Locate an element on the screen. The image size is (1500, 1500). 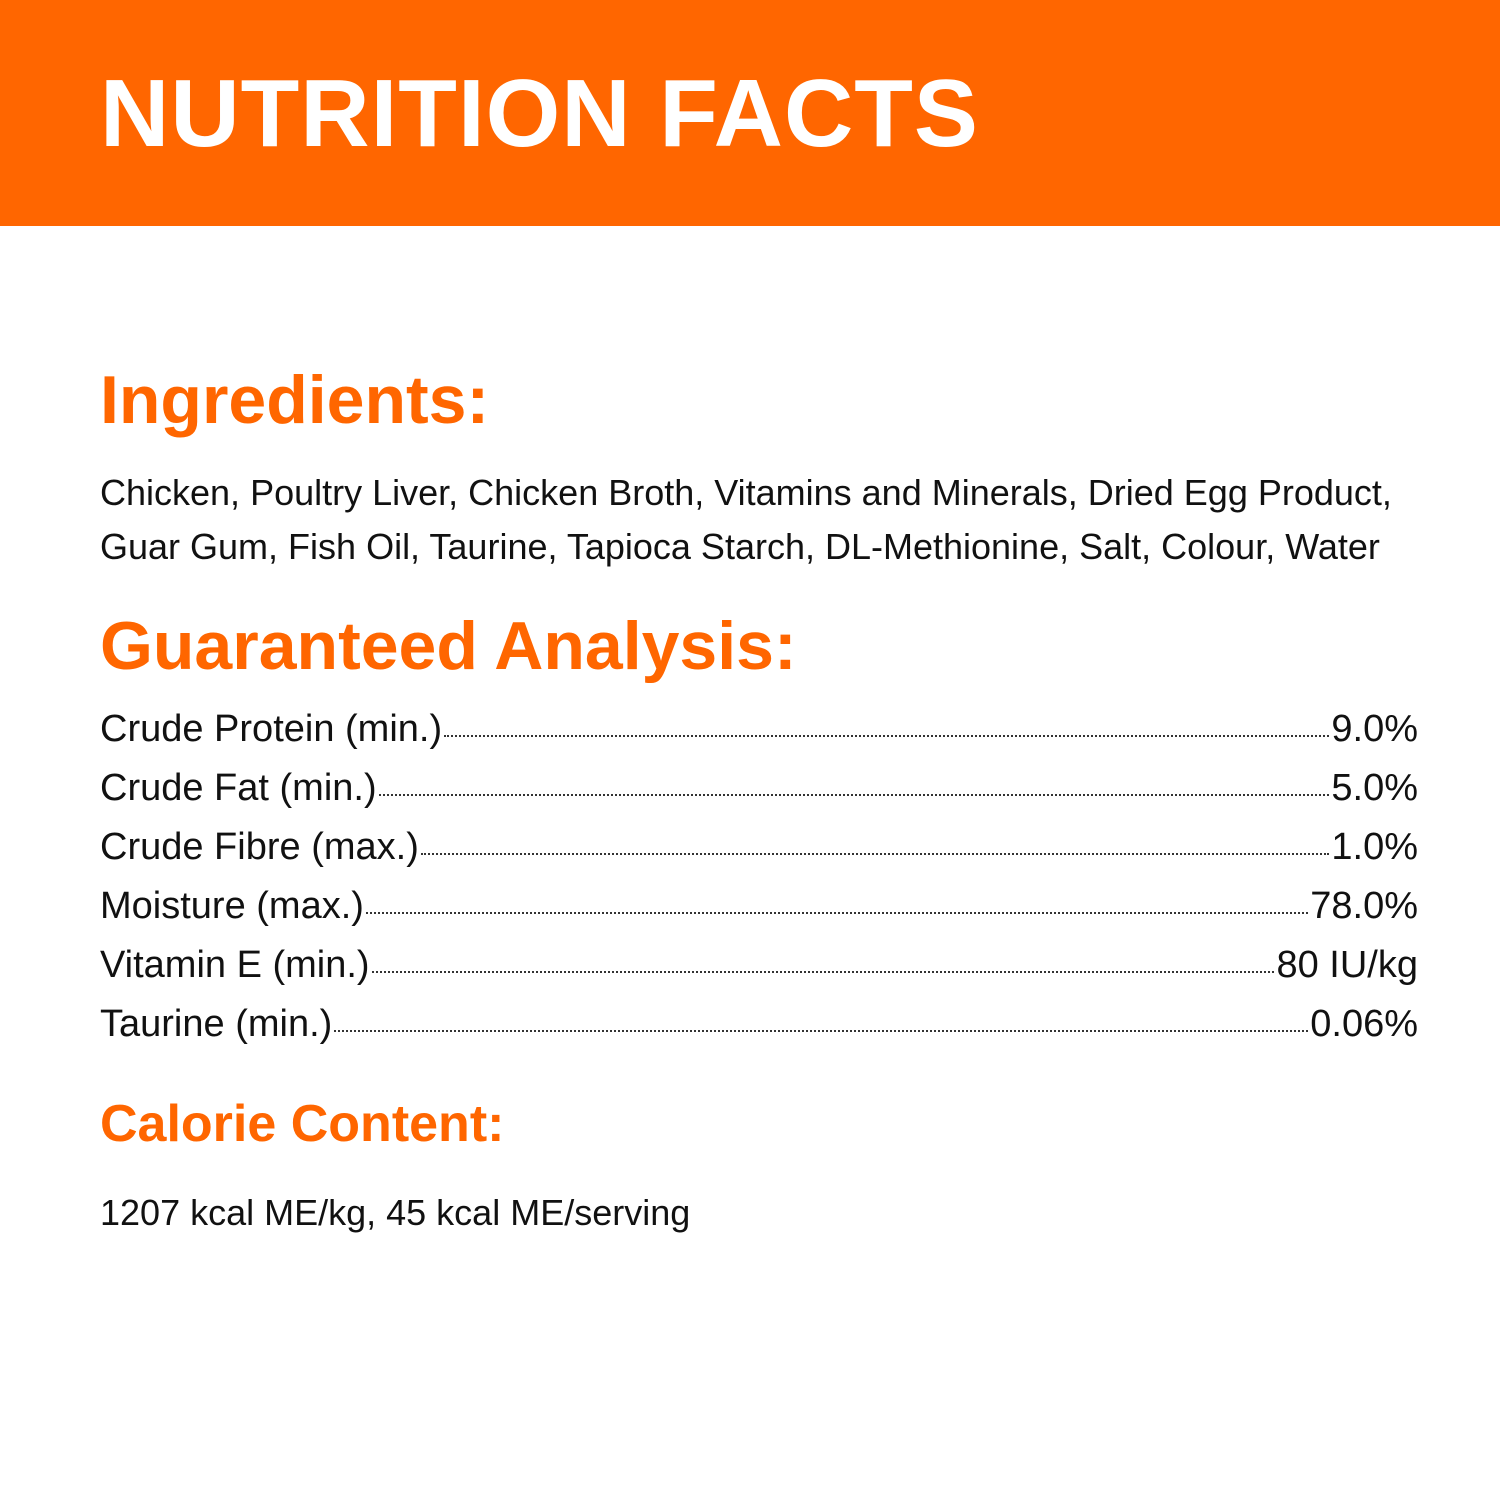
analysis-value: 9.0% is located at coordinates (1374, 729).